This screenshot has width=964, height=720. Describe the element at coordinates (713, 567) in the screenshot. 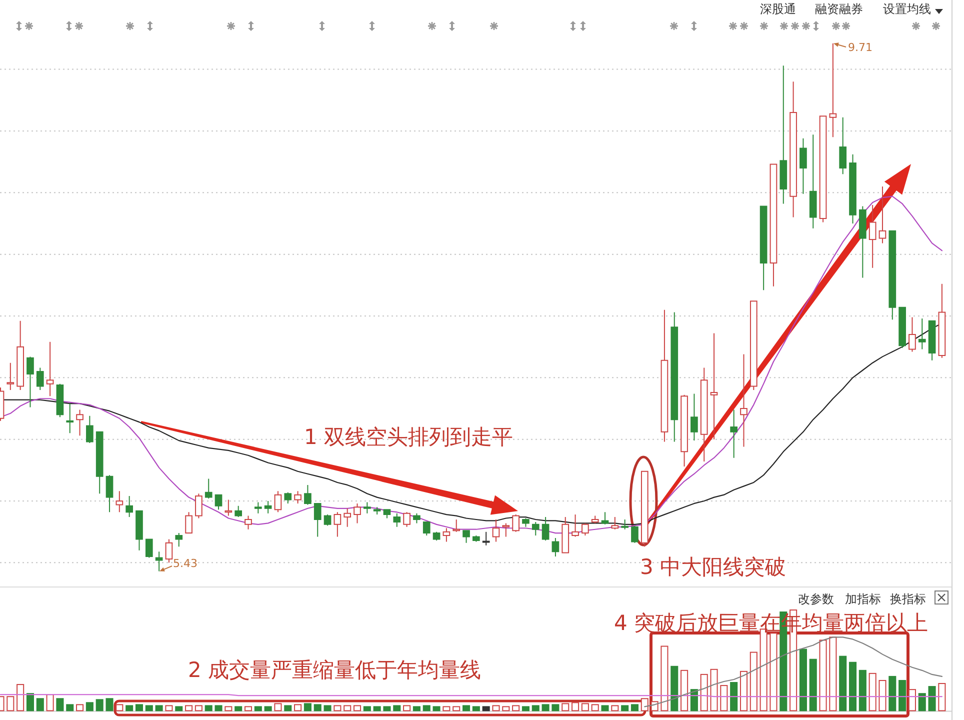

I see `annotation: 3 中大阳线突破` at that location.